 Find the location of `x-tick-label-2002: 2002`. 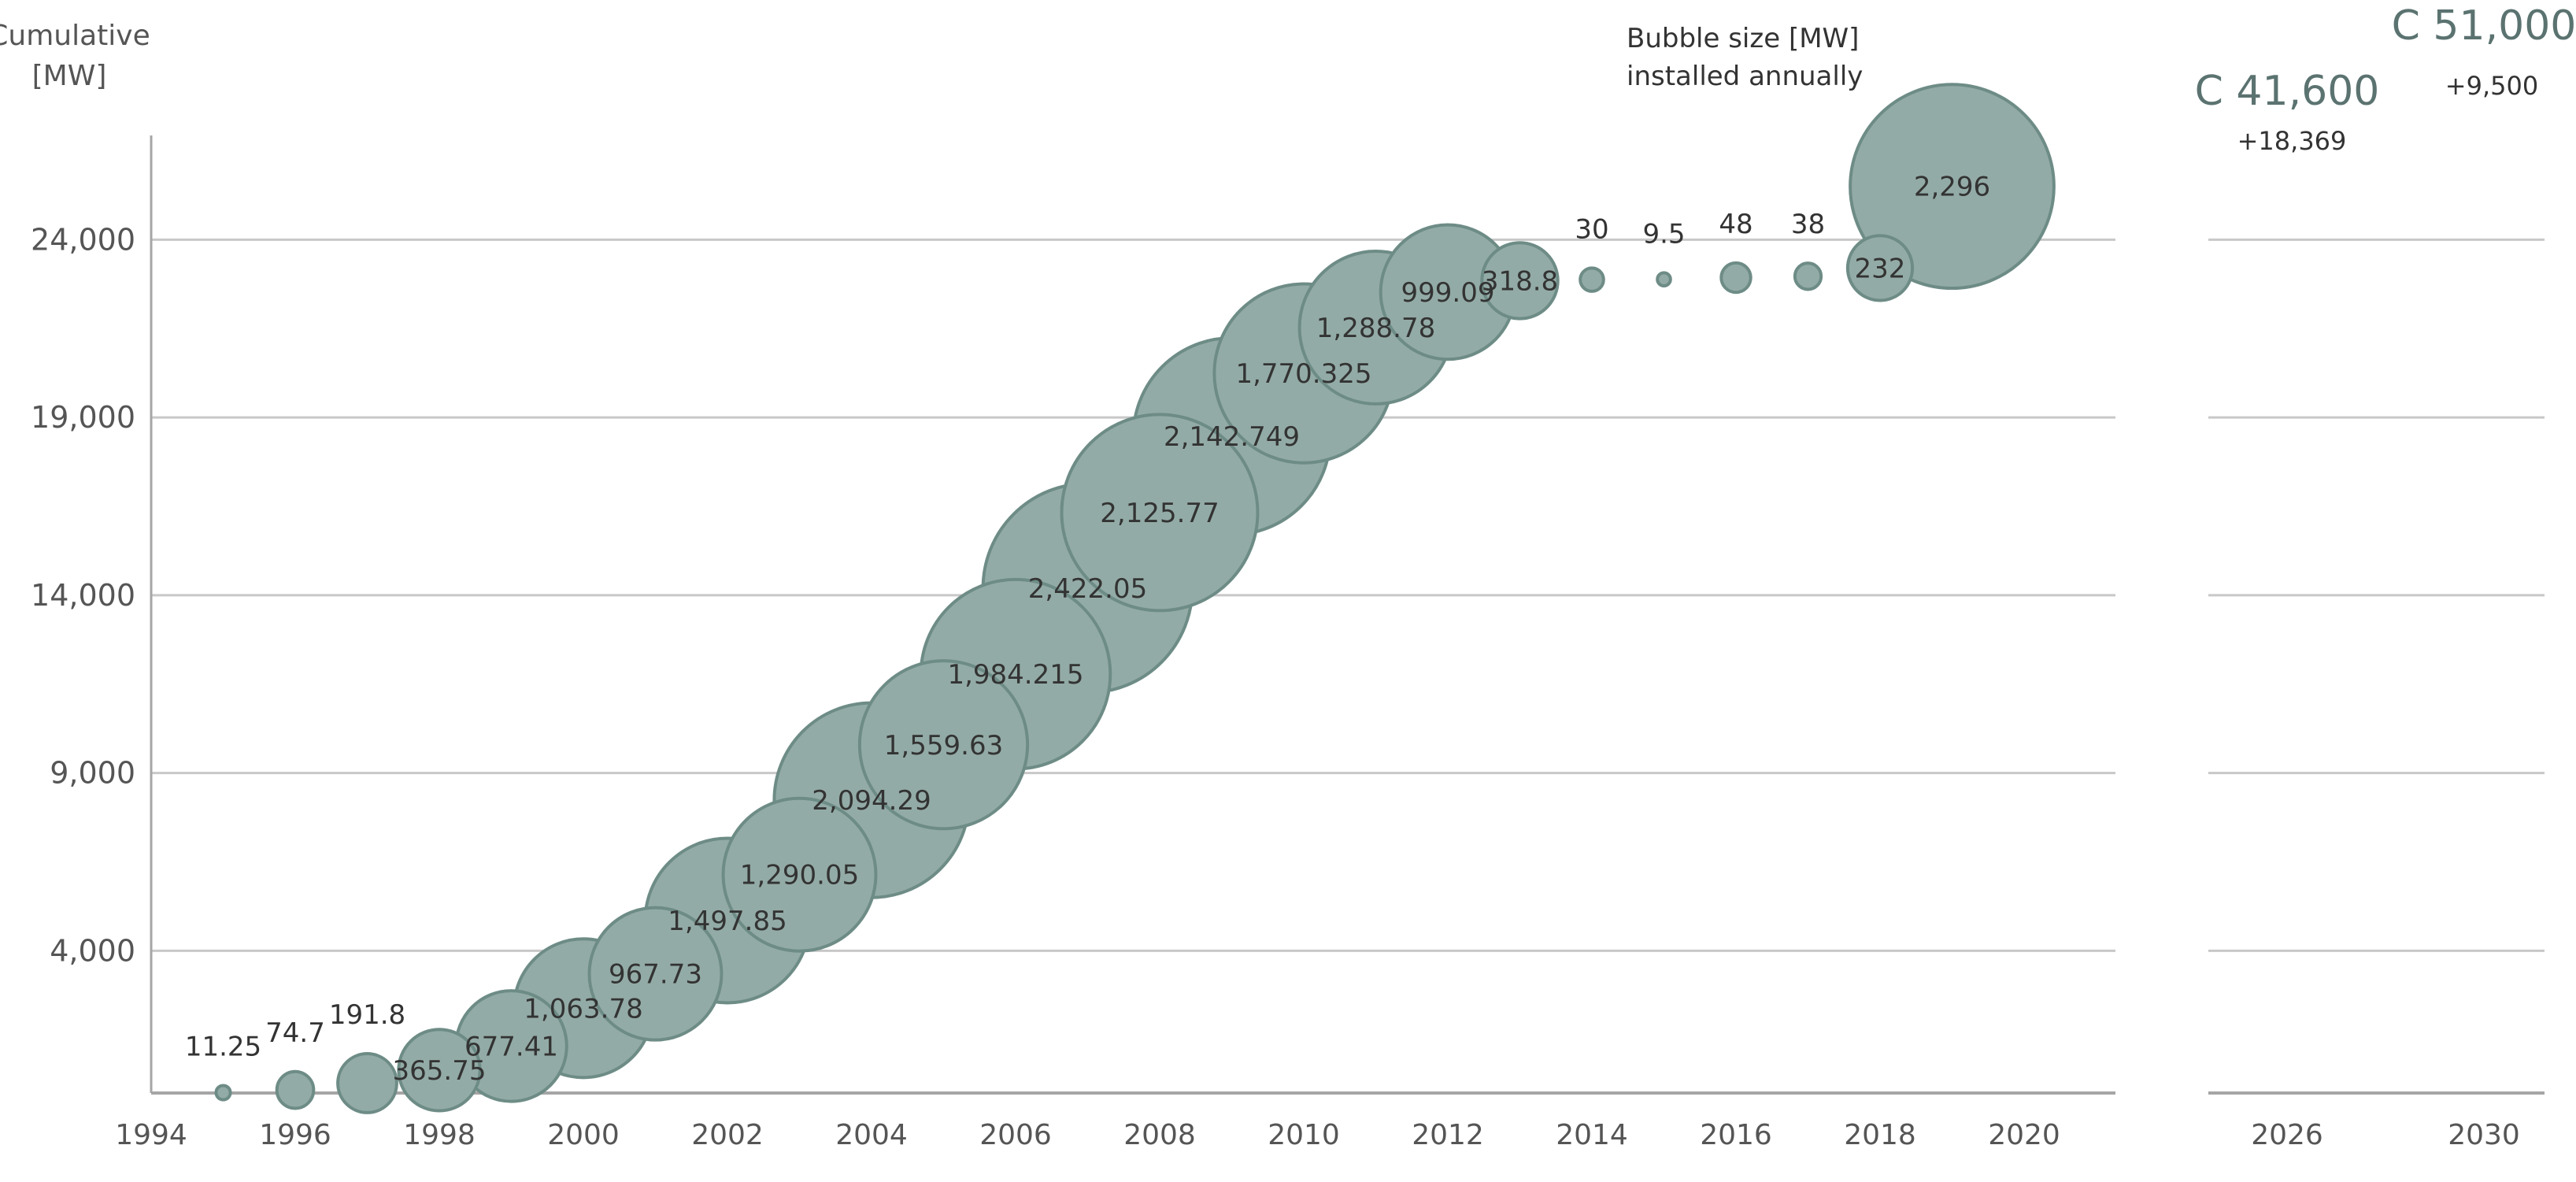

x-tick-label-2002: 2002 is located at coordinates (727, 1135).